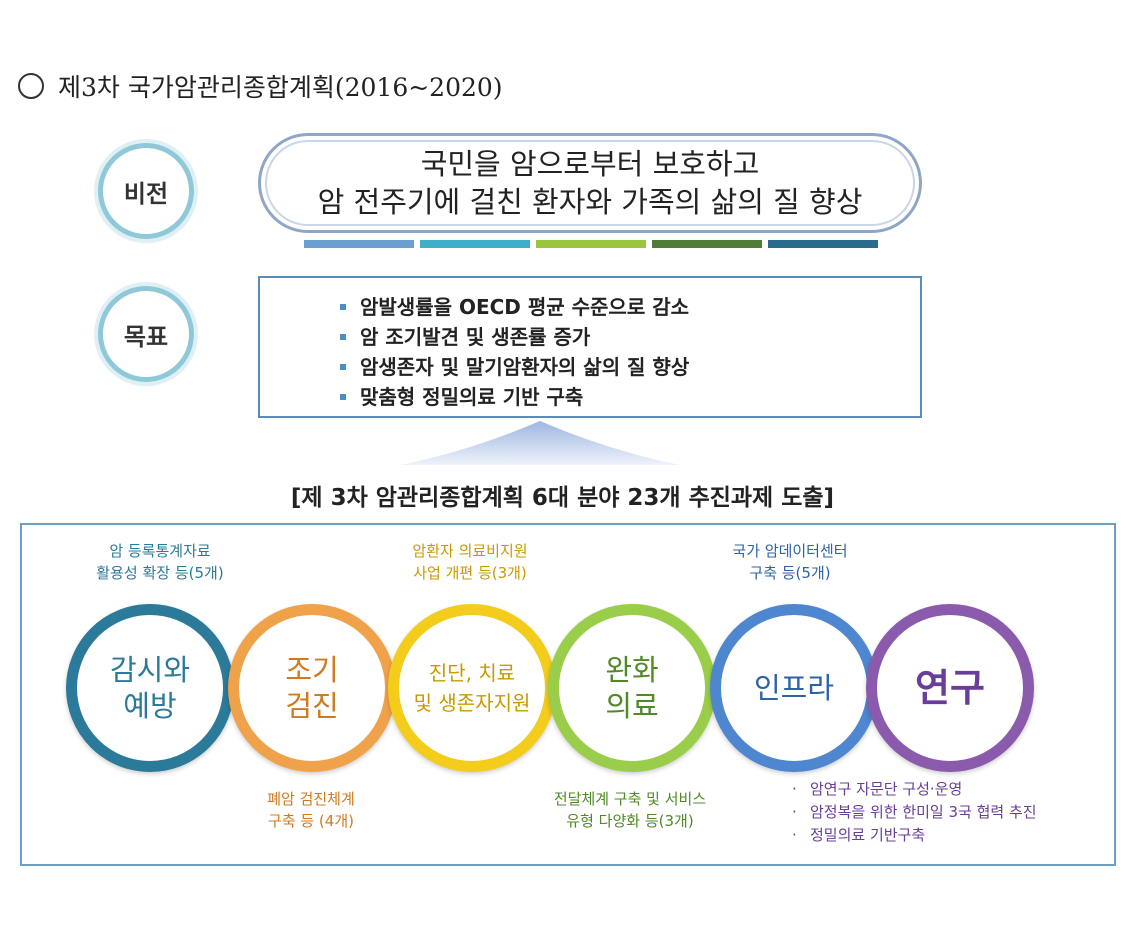  I want to click on research-bullet: 암연구 자문단 구성·운영, so click(952, 789).